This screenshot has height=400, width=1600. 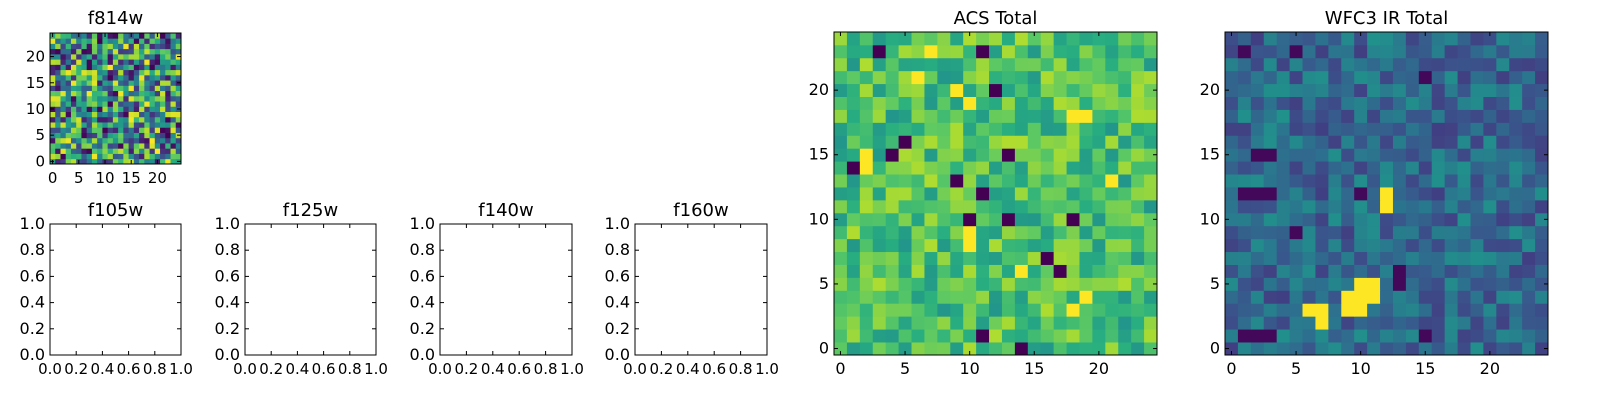 What do you see at coordinates (1490, 368) in the screenshot?
I see `x-tick-label: 20` at bounding box center [1490, 368].